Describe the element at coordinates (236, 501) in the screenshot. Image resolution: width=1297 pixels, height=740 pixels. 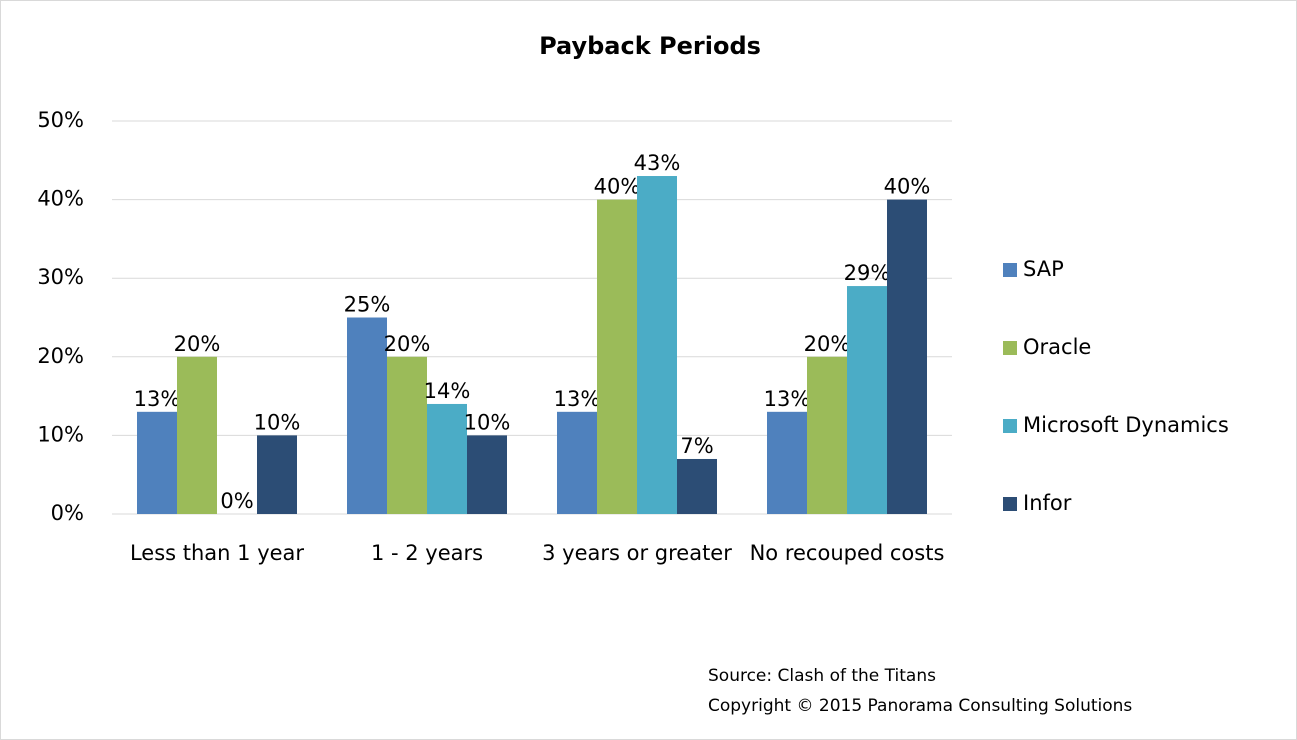
I see `value-label: 0%` at that location.